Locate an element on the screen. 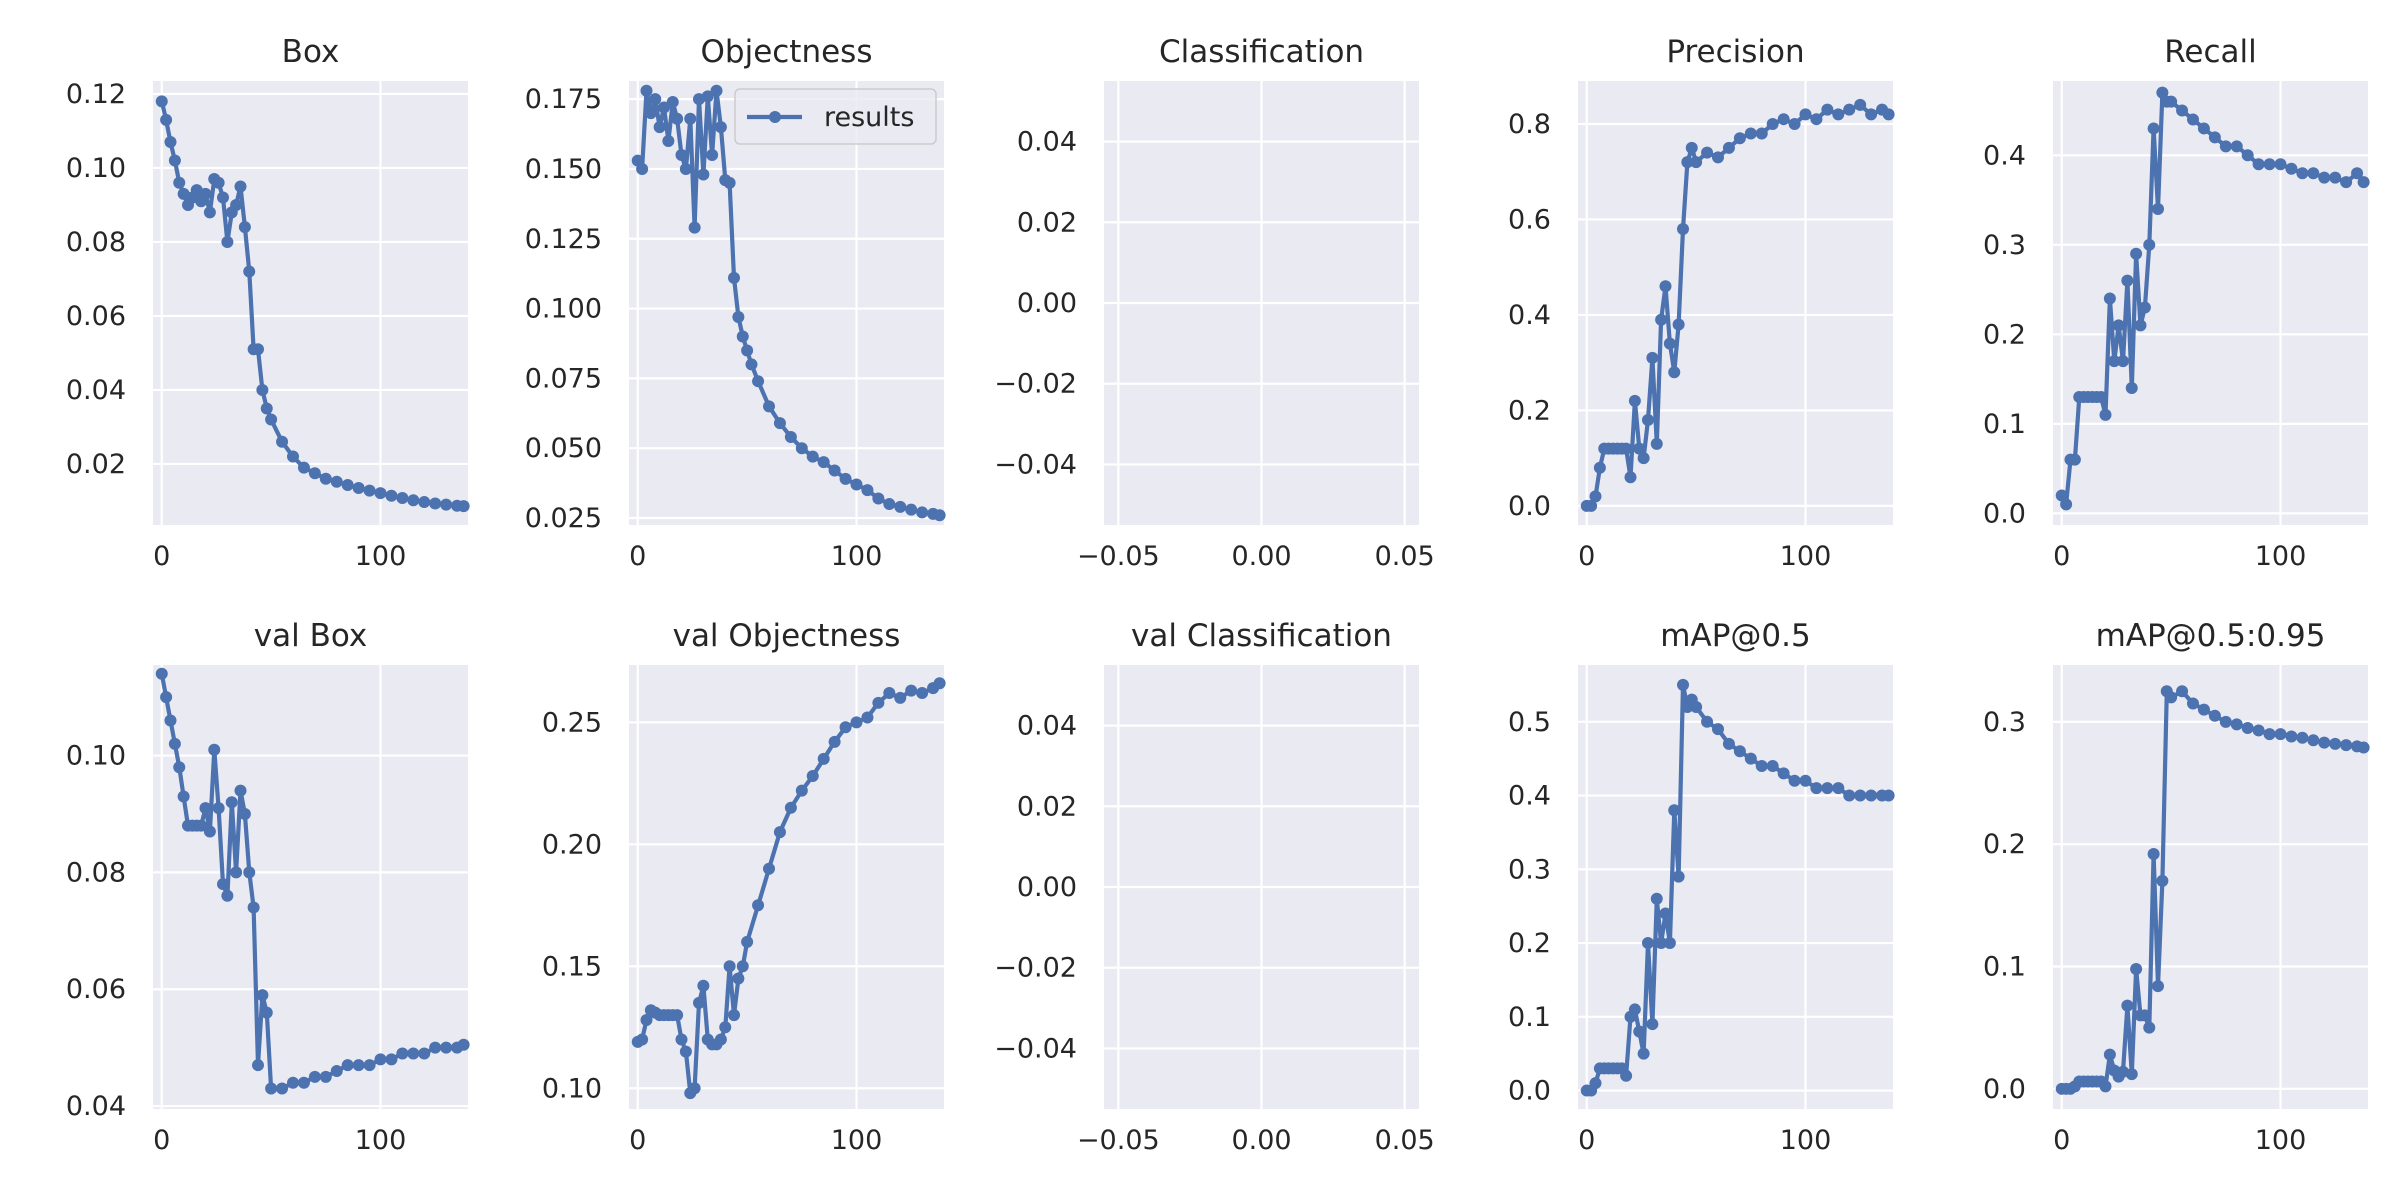 The height and width of the screenshot is (1200, 2400). panel-val-objectness: 0.10 0.15 0.20 0.25 0 100 val Objectness is located at coordinates (744, 887).